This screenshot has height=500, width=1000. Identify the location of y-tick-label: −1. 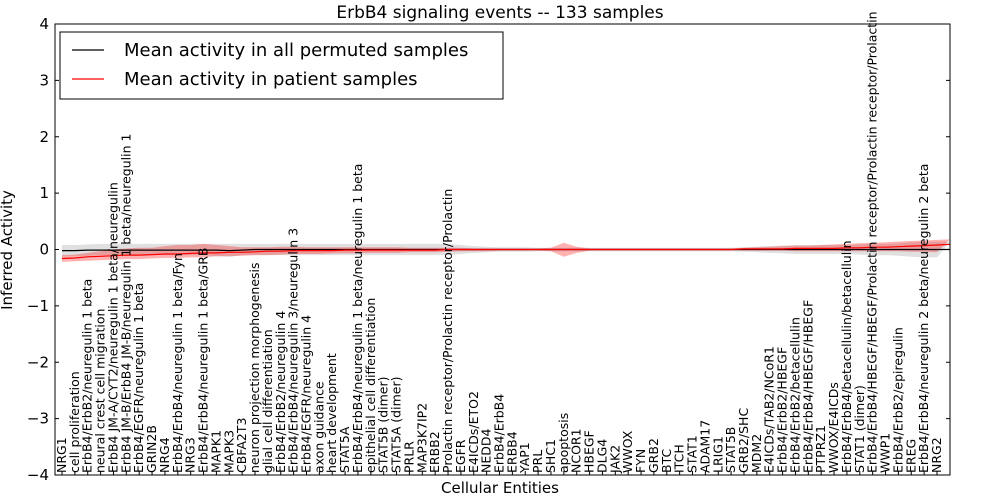
(38, 306).